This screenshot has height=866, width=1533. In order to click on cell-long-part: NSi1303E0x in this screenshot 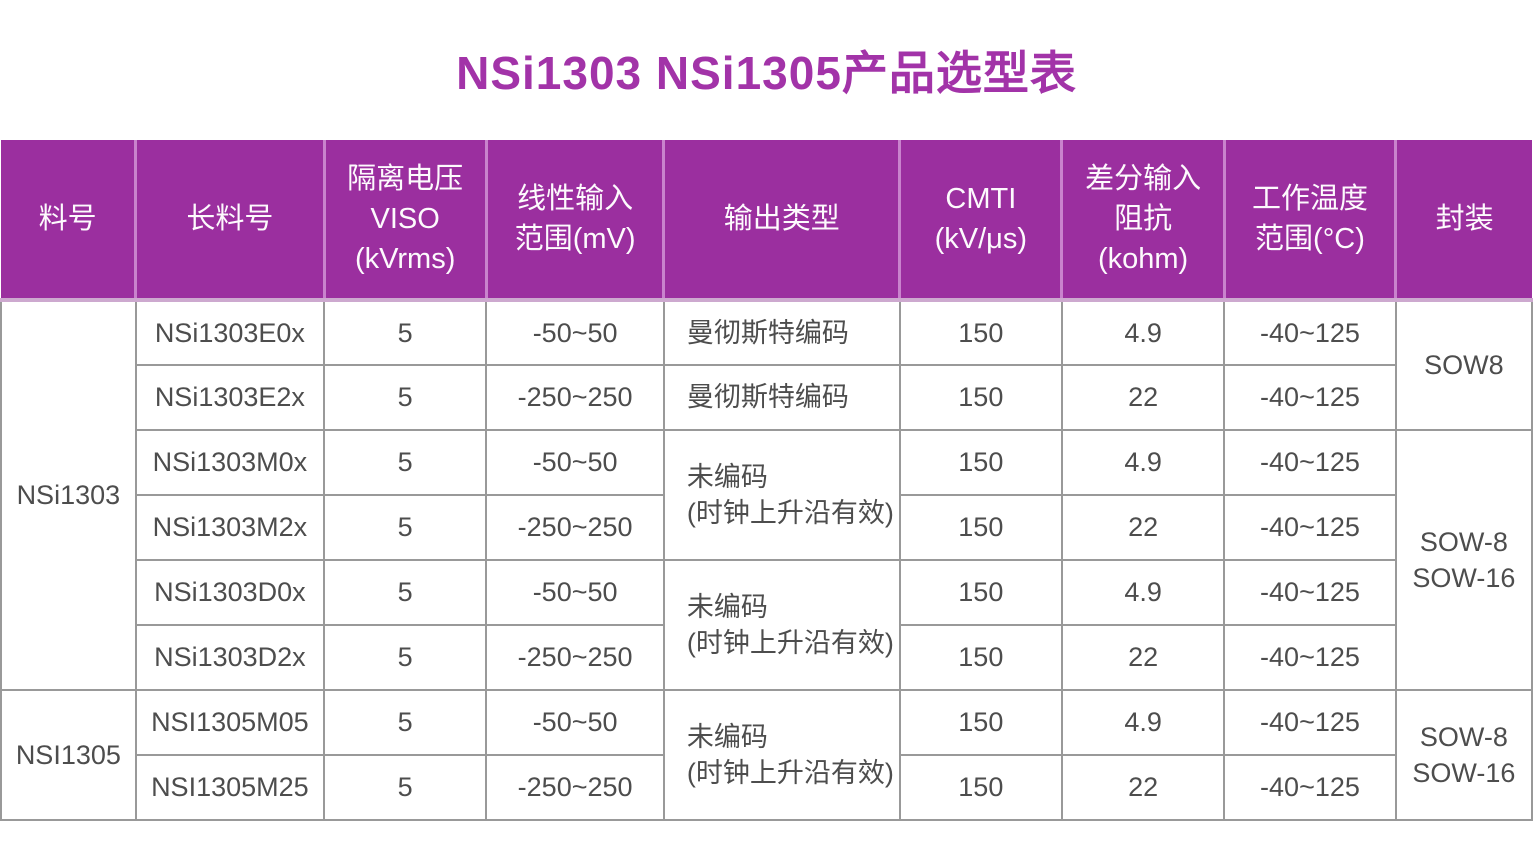, I will do `click(230, 332)`.